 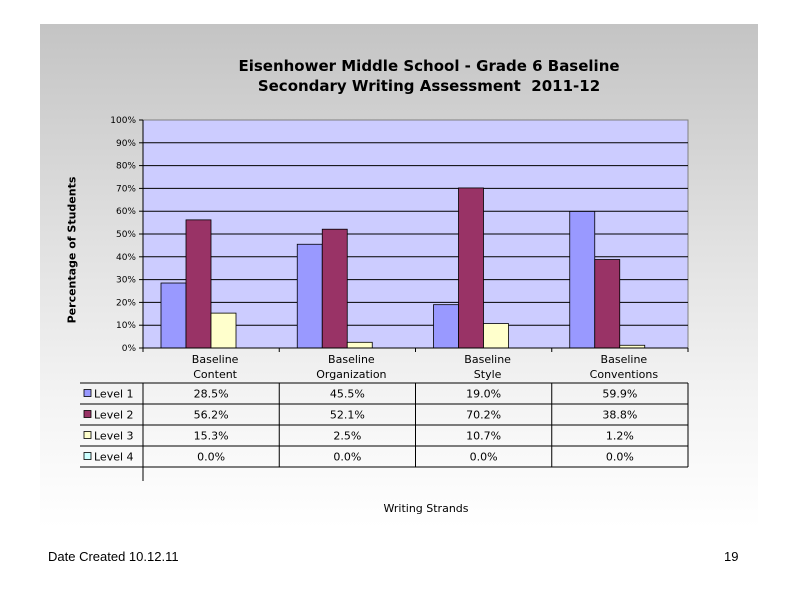 What do you see at coordinates (126, 326) in the screenshot?
I see `y-tick-label: 10%` at bounding box center [126, 326].